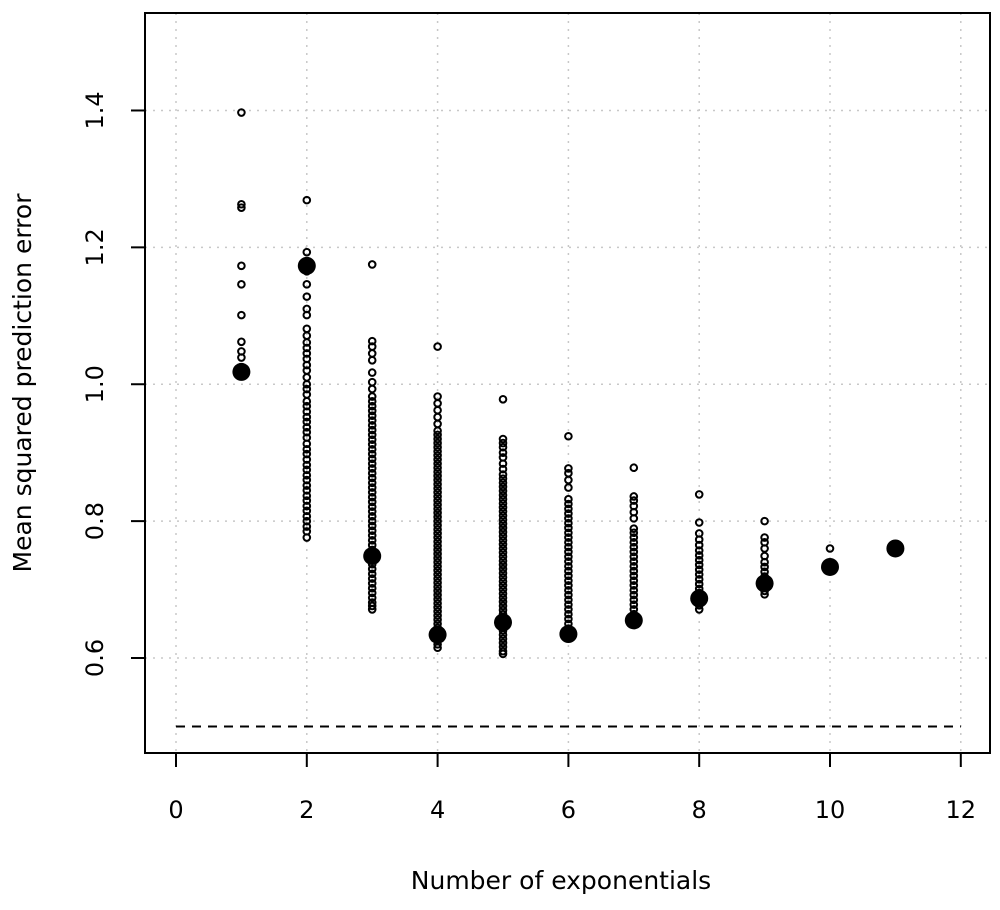 Image resolution: width=1000 pixels, height=910 pixels. Describe the element at coordinates (699, 810) in the screenshot. I see `x-tick-label: 8` at that location.